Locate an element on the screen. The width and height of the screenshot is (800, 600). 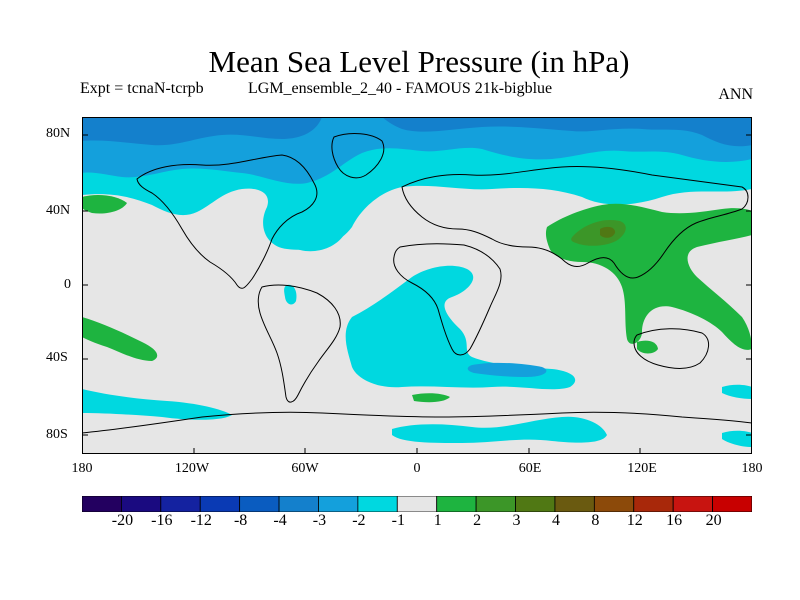
coast-australia is located at coordinates (671, 348).